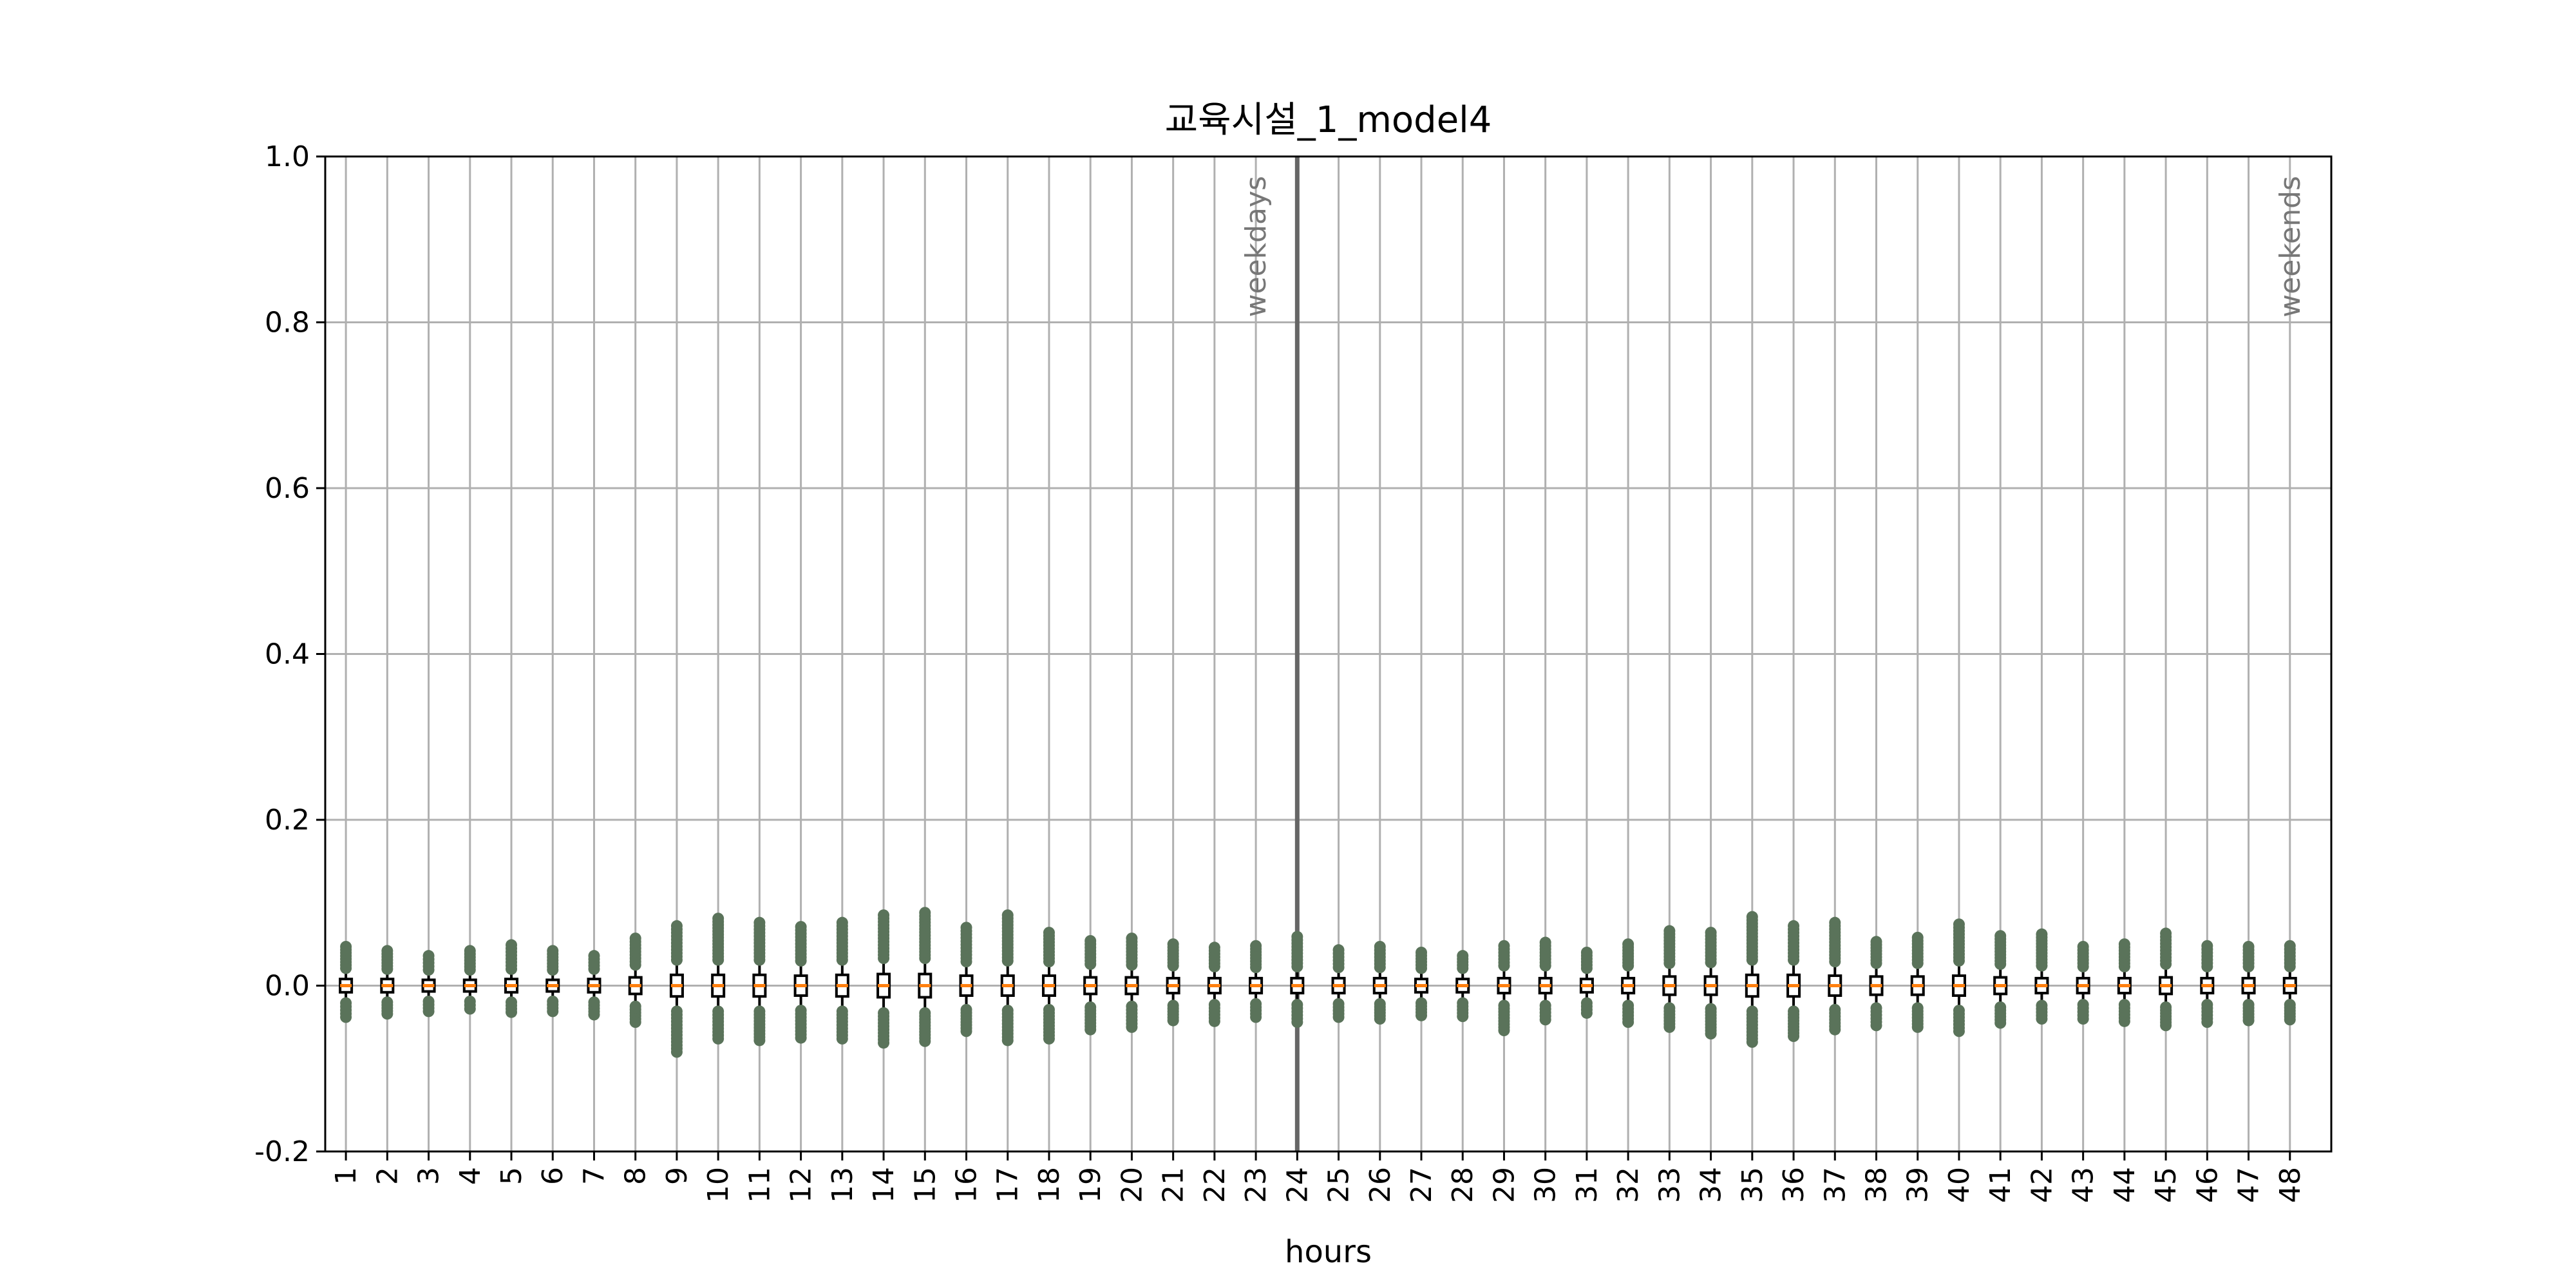  I want to click on x-tick-label: 26, so click(1380, 1185).